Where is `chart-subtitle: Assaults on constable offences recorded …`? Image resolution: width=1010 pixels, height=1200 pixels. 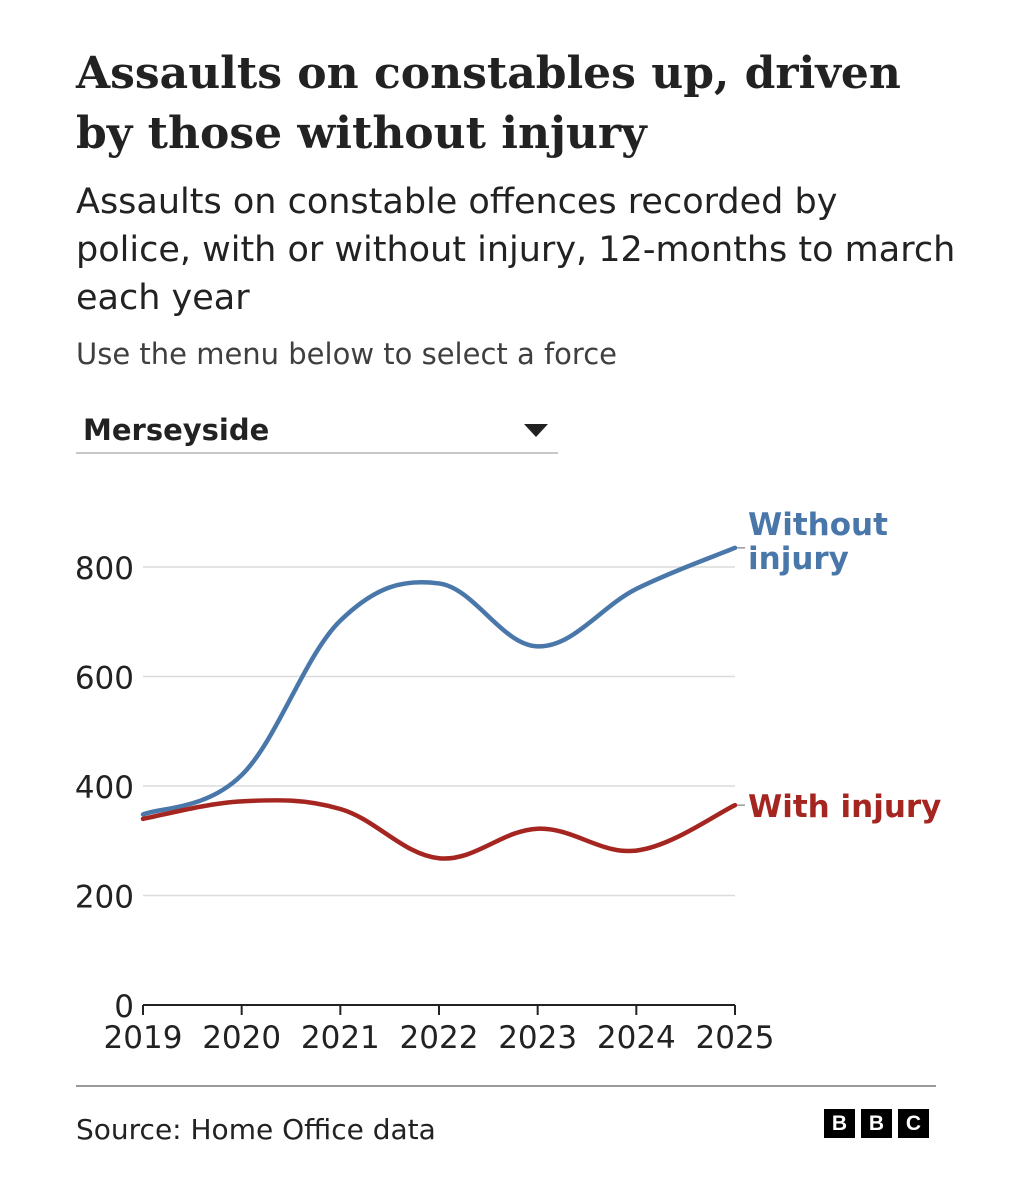 chart-subtitle: Assaults on constable offences recorded … is located at coordinates (516, 250).